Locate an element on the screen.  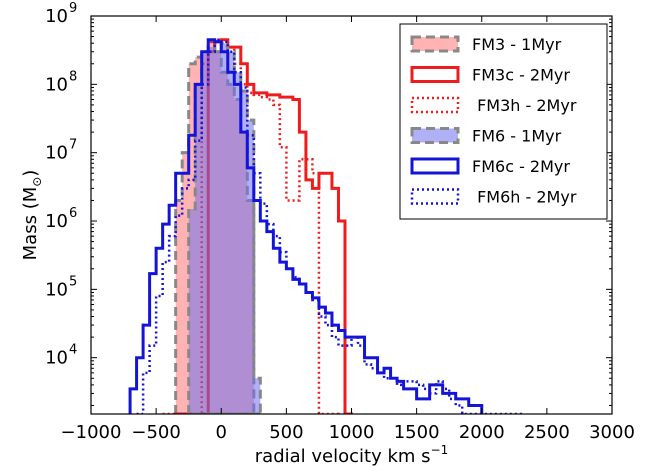
x-tick-label: 1000 is located at coordinates (352, 432).